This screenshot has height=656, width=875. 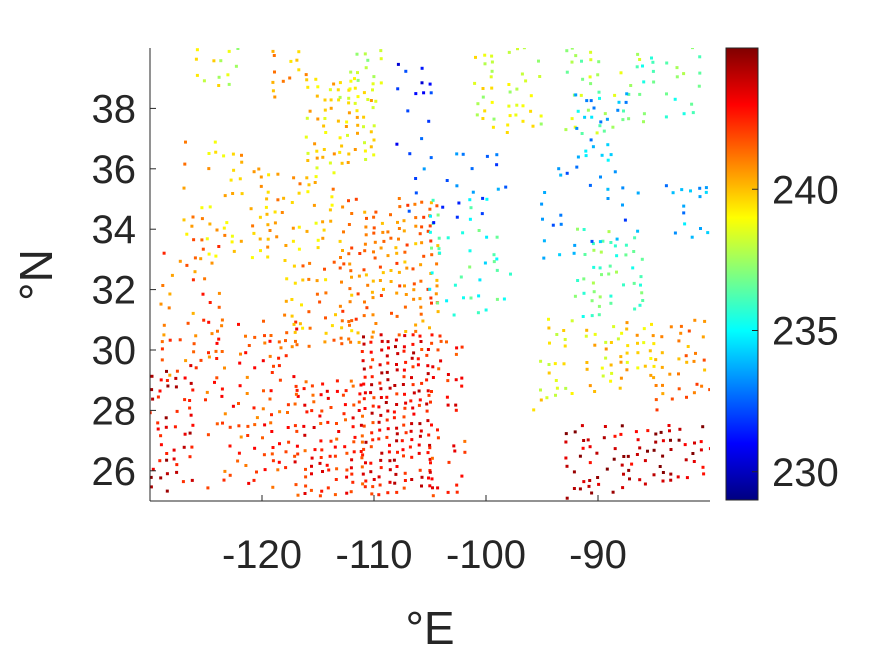 What do you see at coordinates (429, 628) in the screenshot?
I see `x-axis-label: °E` at bounding box center [429, 628].